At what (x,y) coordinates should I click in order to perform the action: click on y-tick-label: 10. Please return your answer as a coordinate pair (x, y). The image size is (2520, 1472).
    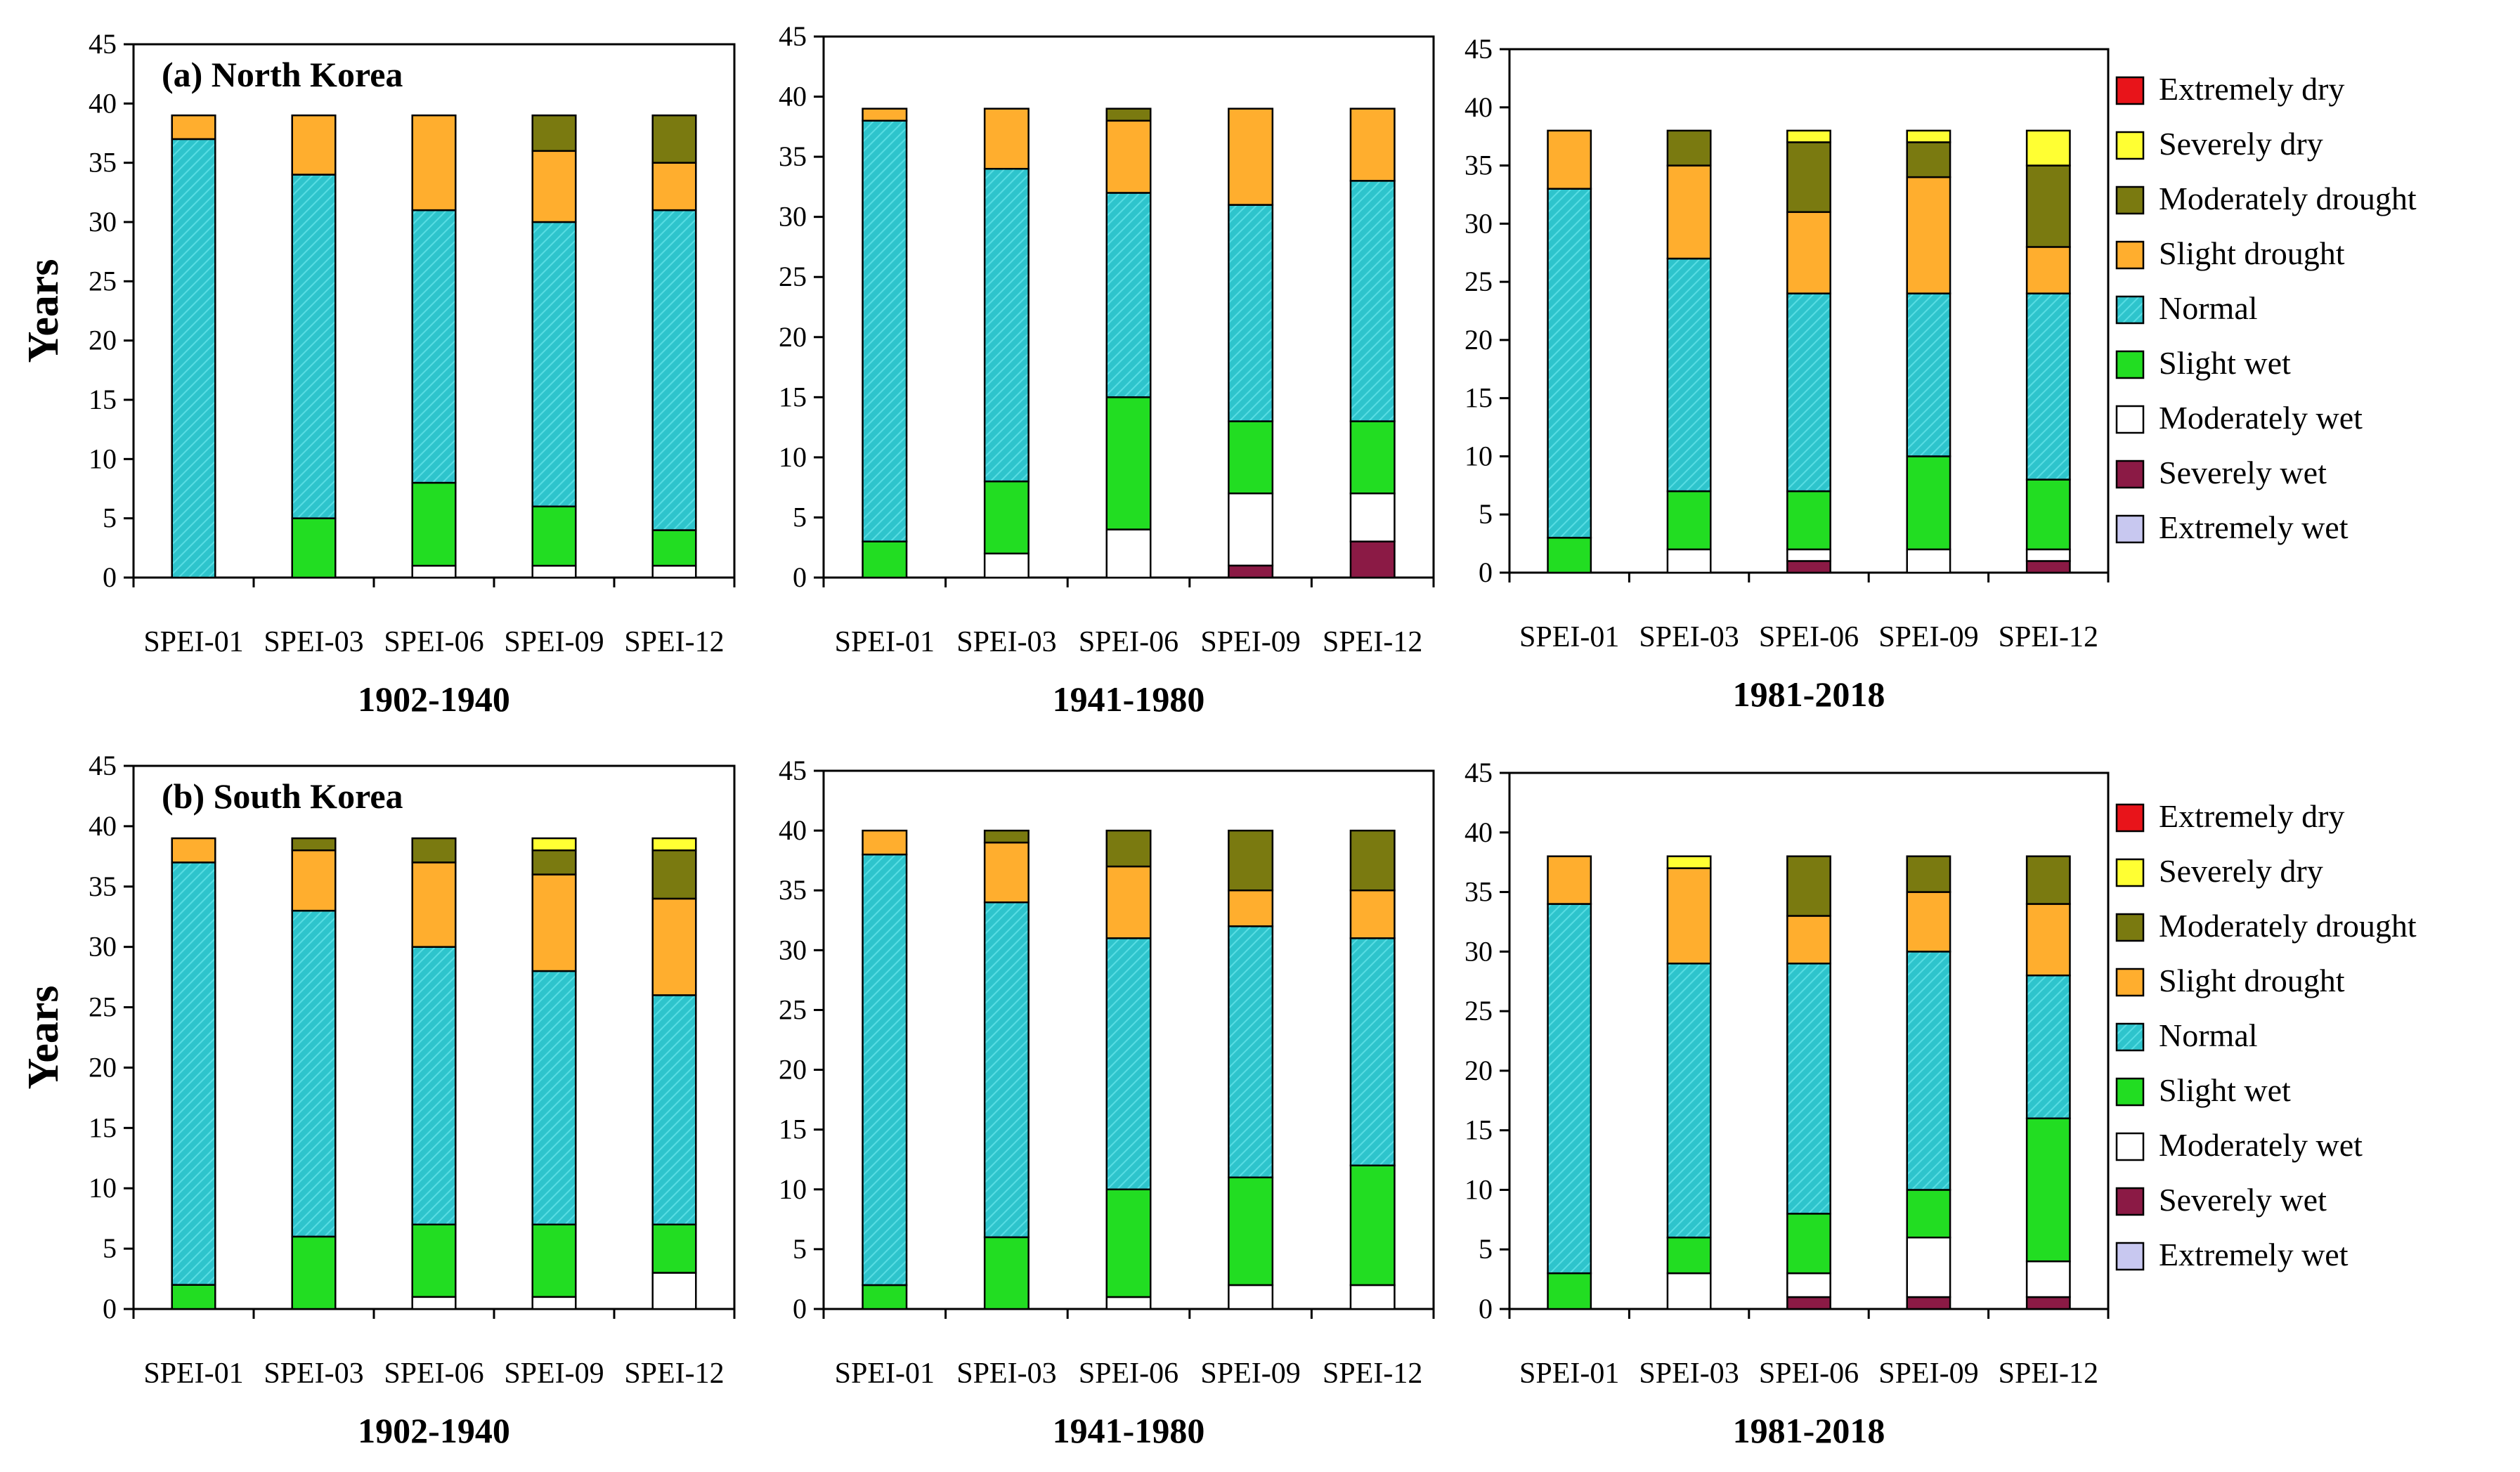
    Looking at the image, I should click on (793, 1189).